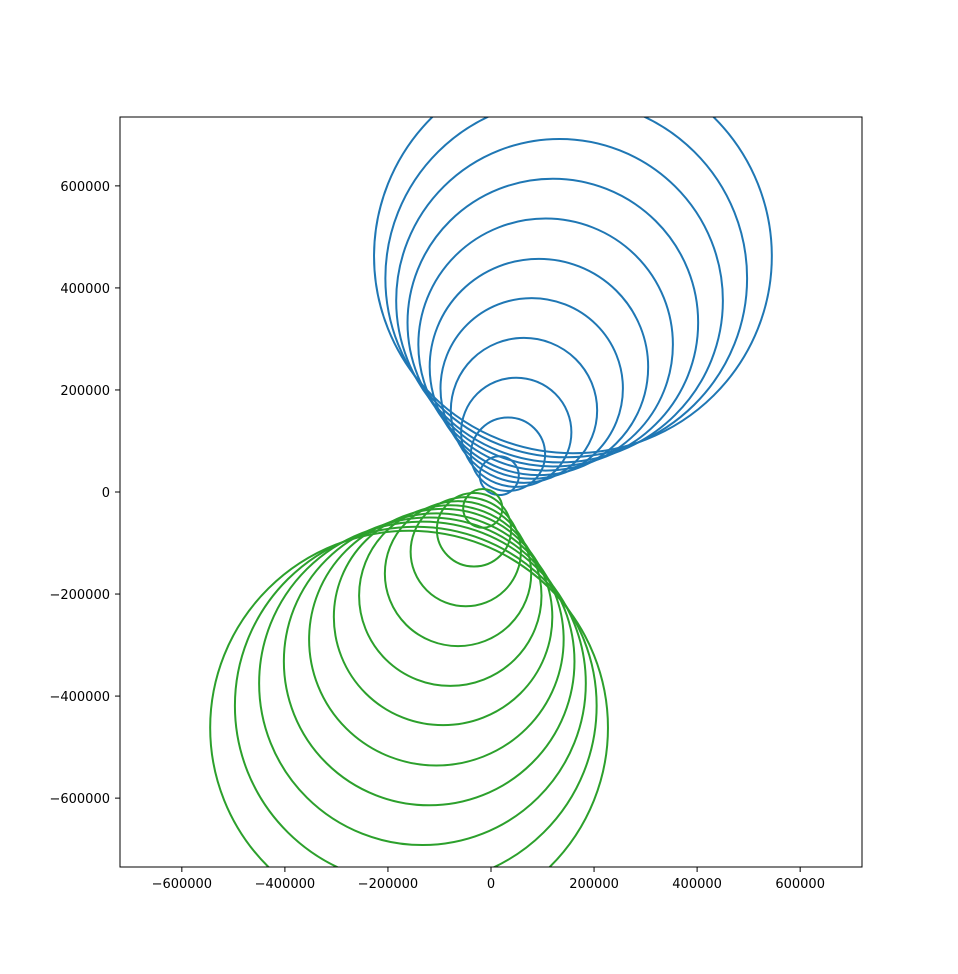  What do you see at coordinates (79, 595) in the screenshot?
I see `y-tick-label: −200000` at bounding box center [79, 595].